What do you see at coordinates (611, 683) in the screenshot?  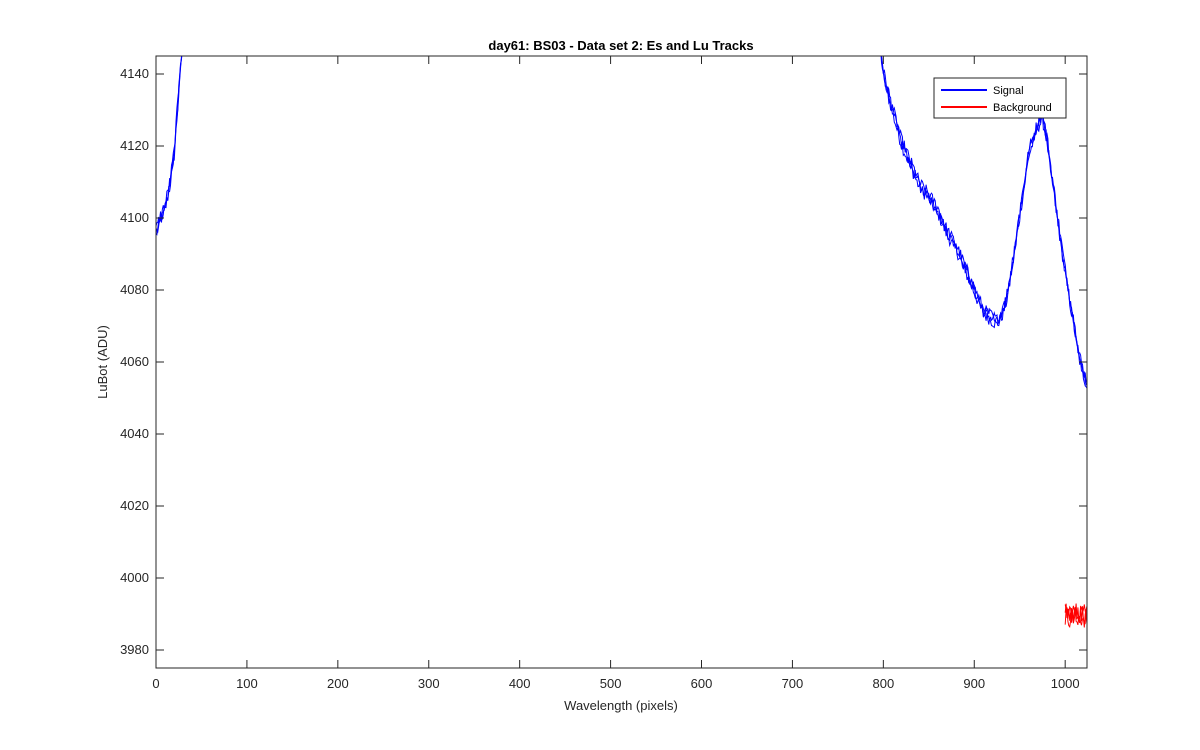 I see `x-tick-label: 500` at bounding box center [611, 683].